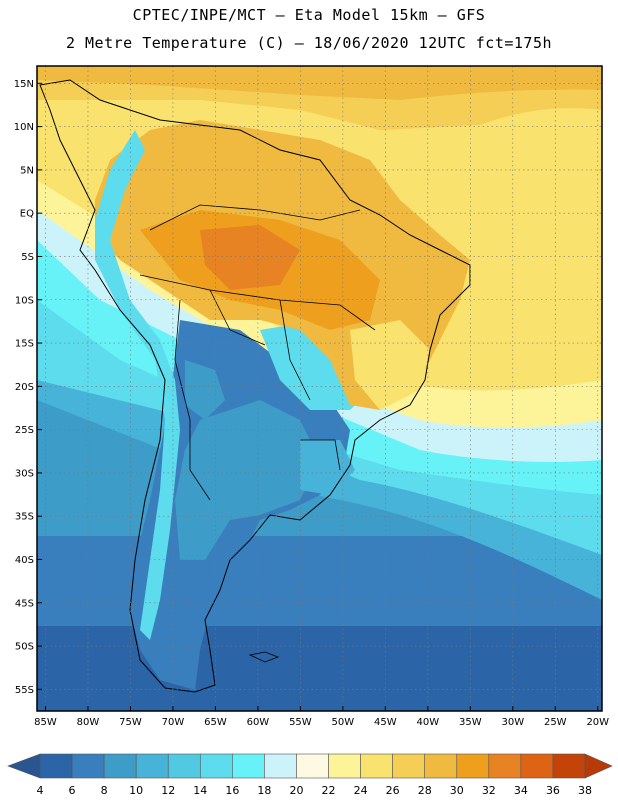 This screenshot has height=800, width=618. I want to click on colorbar-label: 32, so click(489, 790).